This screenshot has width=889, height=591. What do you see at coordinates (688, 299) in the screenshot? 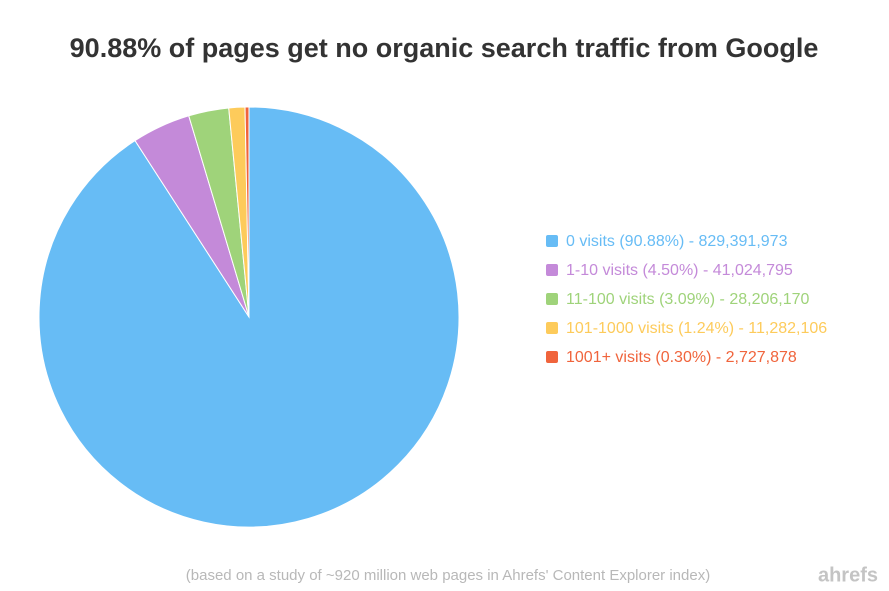
I see `legend-label: 11-100 visits (3.09%) - 28,206,170` at bounding box center [688, 299].